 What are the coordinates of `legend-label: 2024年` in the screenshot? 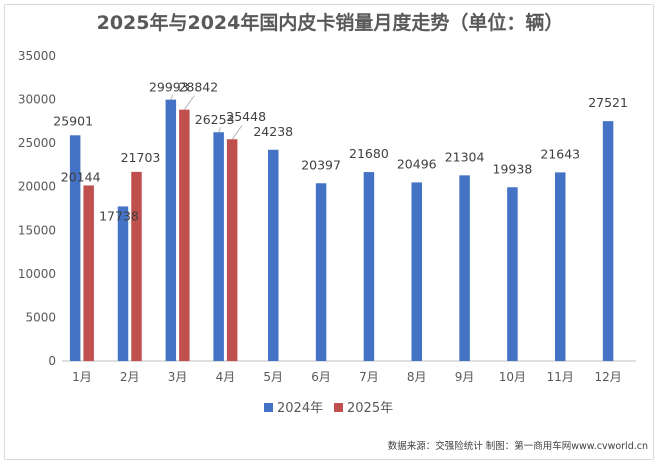 It's located at (300, 408).